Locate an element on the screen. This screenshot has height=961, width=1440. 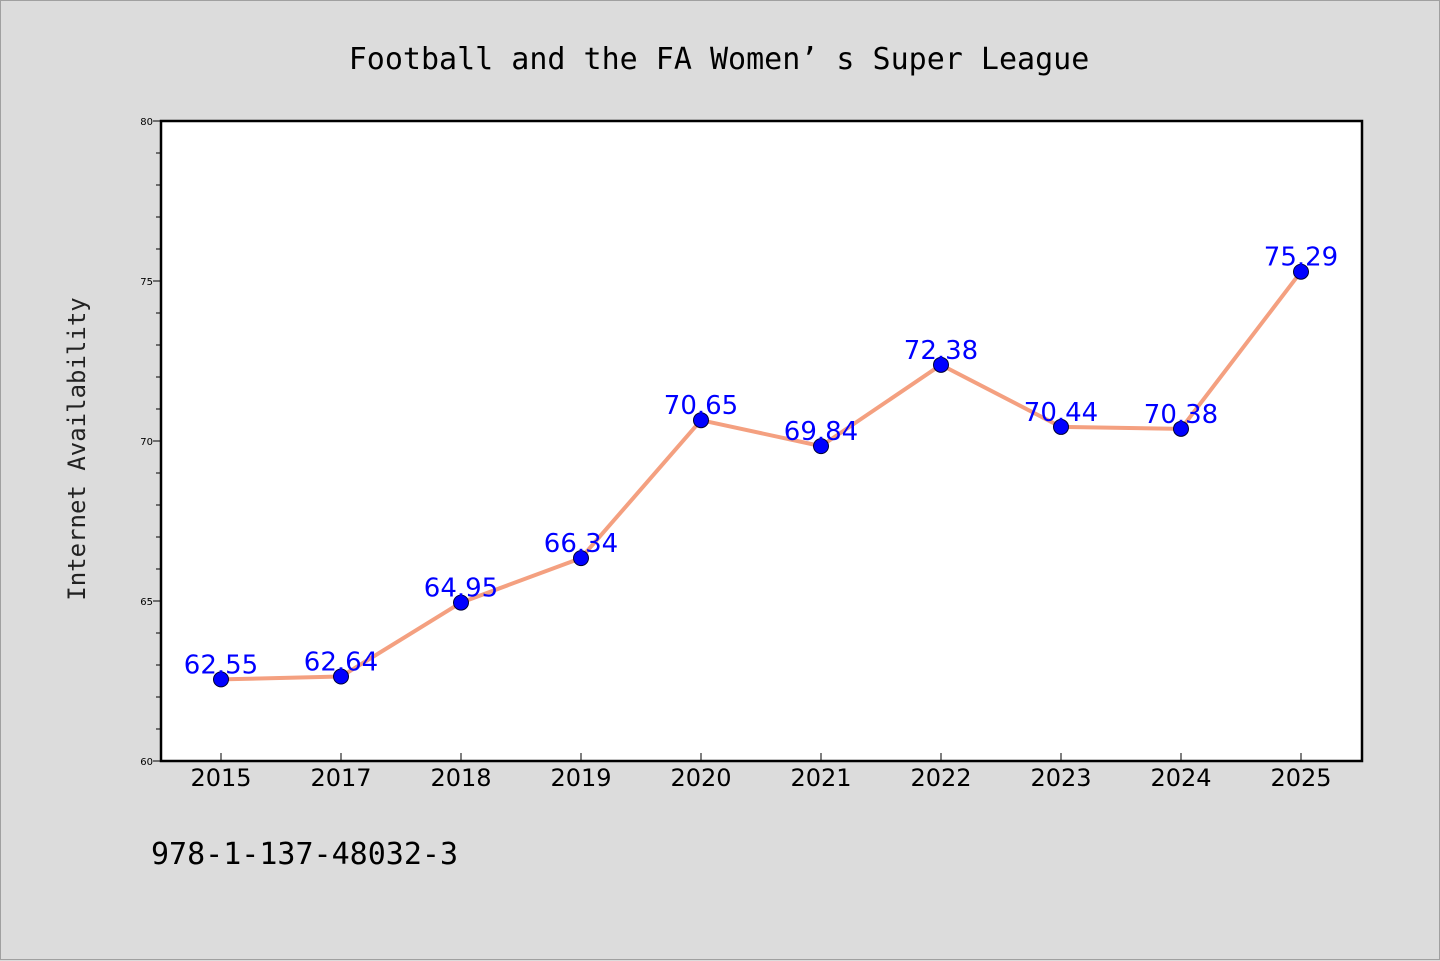
y-axis-ticks: 60 65 70 75 80 is located at coordinates (150, 442).